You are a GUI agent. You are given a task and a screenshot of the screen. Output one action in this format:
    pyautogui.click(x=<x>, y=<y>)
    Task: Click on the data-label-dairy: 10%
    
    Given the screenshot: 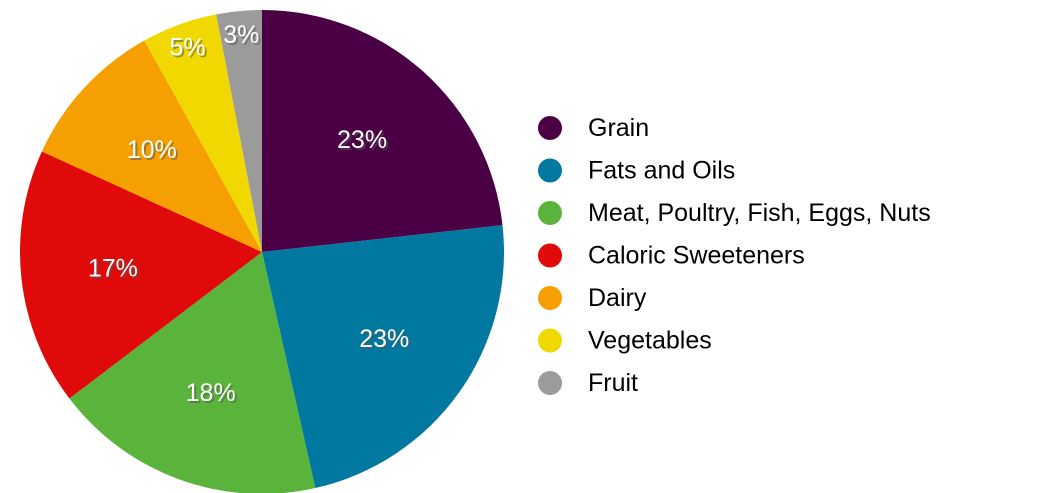 What is the action you would take?
    pyautogui.click(x=152, y=150)
    